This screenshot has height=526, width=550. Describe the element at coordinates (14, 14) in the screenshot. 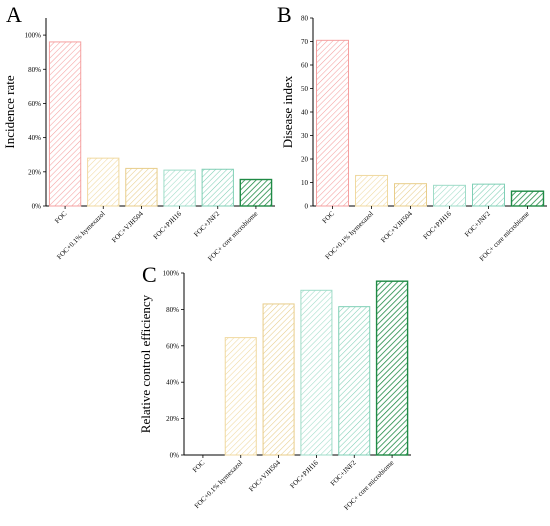

I see `panel-letter: A` at that location.